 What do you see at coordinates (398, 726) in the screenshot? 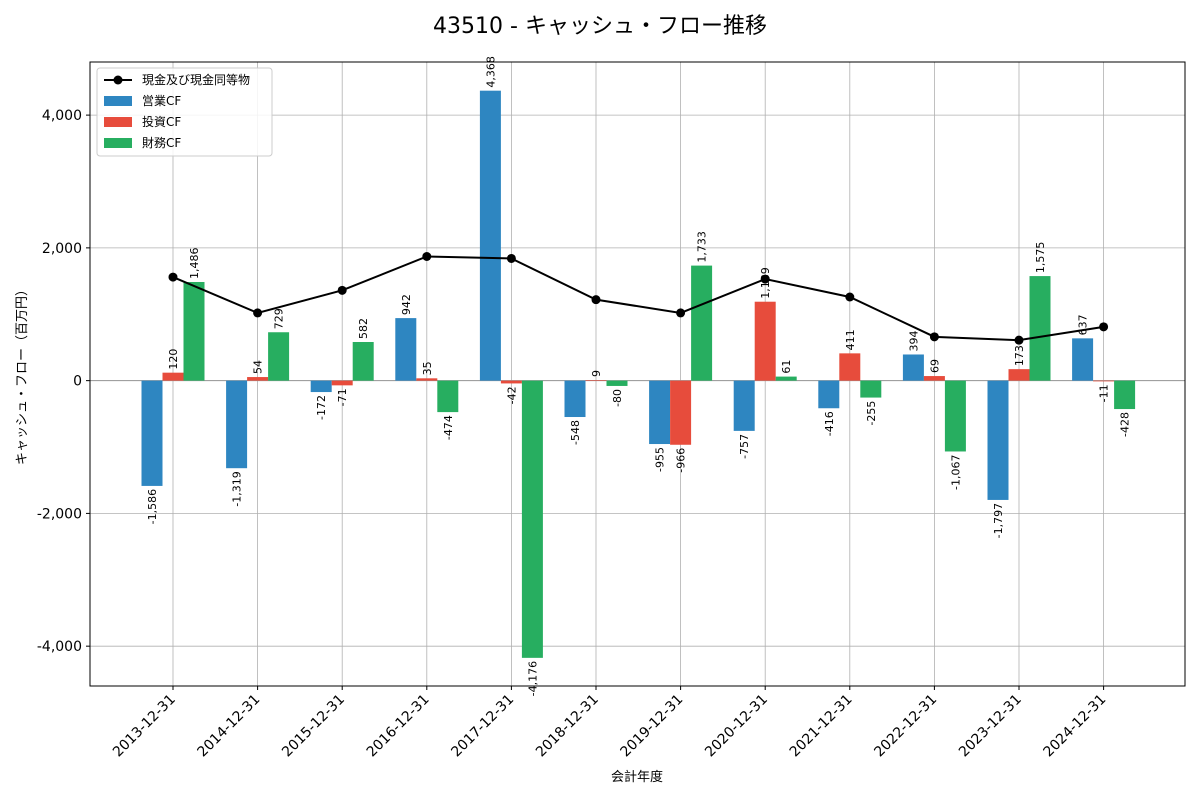
I see `x-tick-label: 2016-12-31` at bounding box center [398, 726].